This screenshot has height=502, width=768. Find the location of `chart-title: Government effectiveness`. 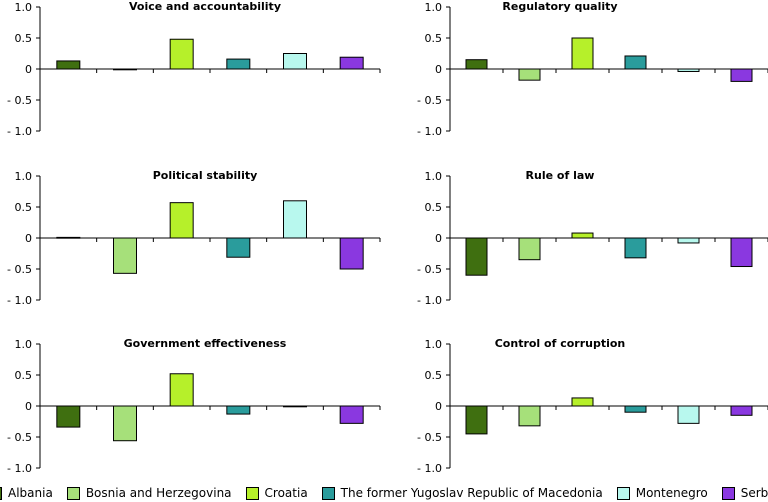

chart-title: Government effectiveness is located at coordinates (205, 343).